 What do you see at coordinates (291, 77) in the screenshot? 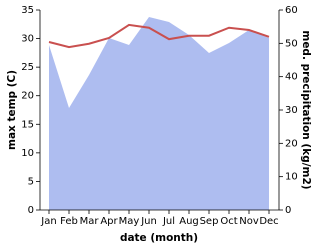
I see `y2-tick-label: 40` at bounding box center [291, 77].